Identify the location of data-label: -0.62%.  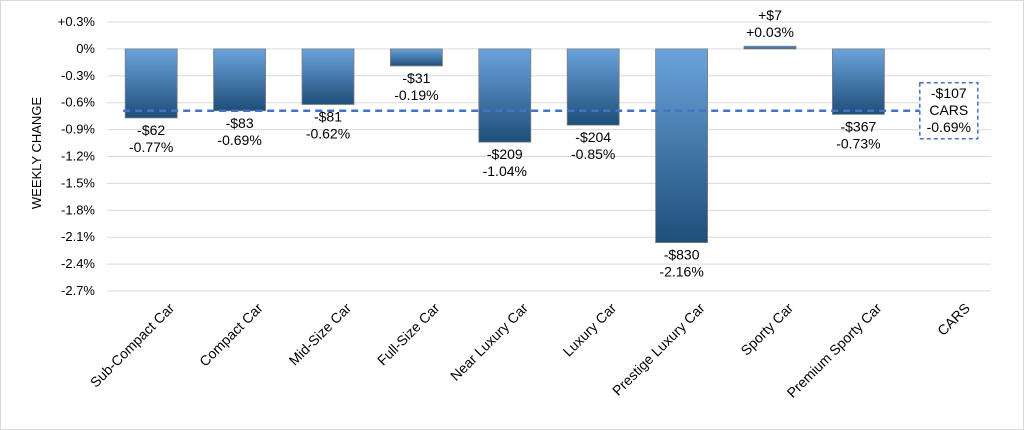
(328, 133).